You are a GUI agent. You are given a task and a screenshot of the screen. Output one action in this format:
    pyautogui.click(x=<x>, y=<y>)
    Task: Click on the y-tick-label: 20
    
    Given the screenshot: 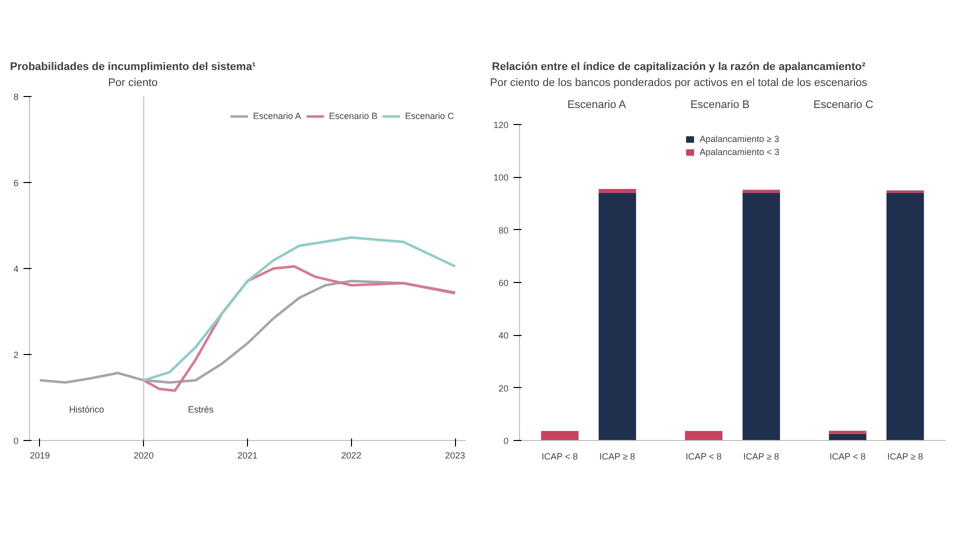 What is the action you would take?
    pyautogui.click(x=503, y=388)
    